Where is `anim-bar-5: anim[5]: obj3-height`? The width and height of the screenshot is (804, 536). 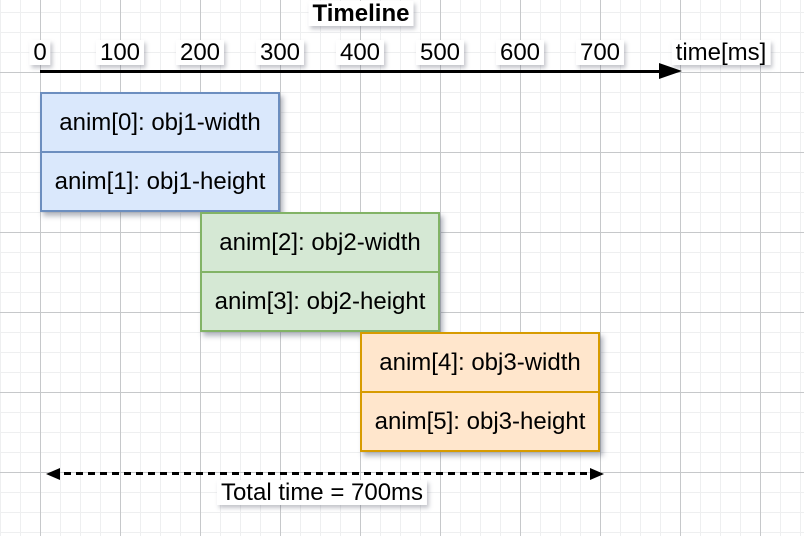 anim-bar-5: anim[5]: obj3-height is located at coordinates (480, 420).